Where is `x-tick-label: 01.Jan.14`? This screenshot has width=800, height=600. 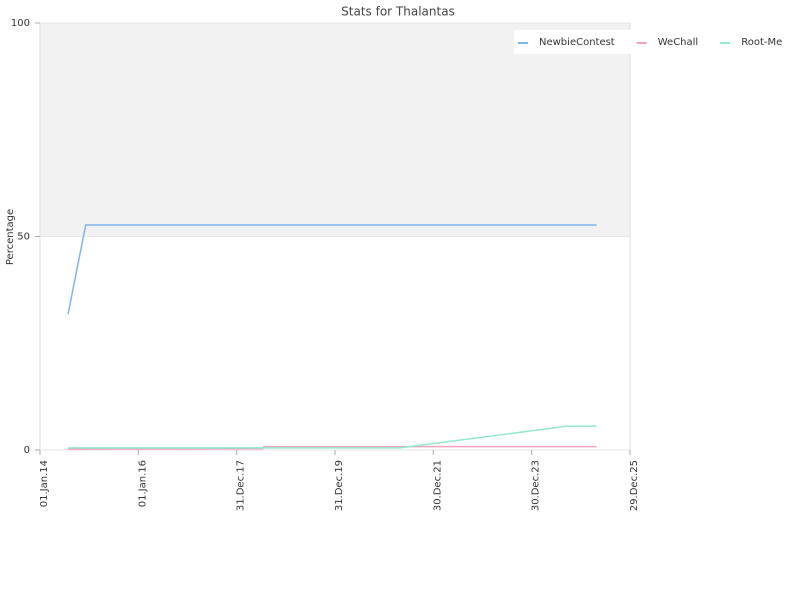
x-tick-label: 01.Jan.14 is located at coordinates (44, 483).